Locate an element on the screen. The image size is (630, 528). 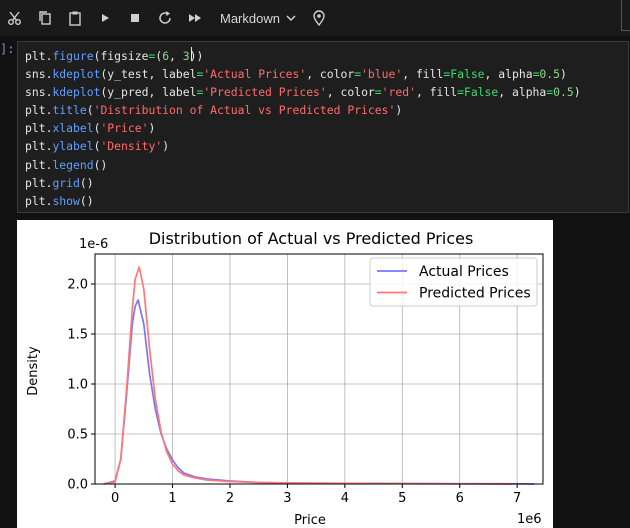
run-all-button is located at coordinates (195, 18).